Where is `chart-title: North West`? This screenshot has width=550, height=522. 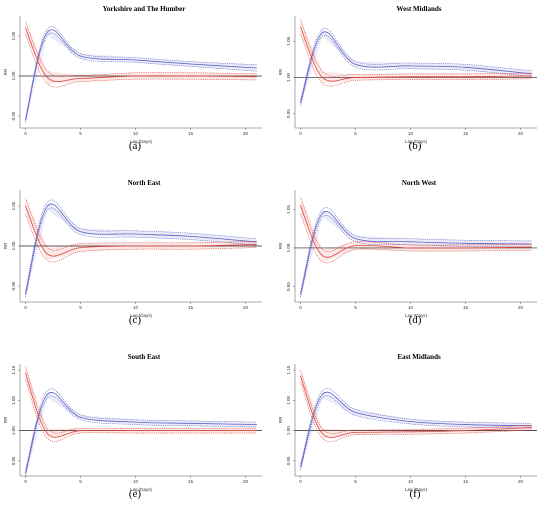
chart-title: North West is located at coordinates (419, 183).